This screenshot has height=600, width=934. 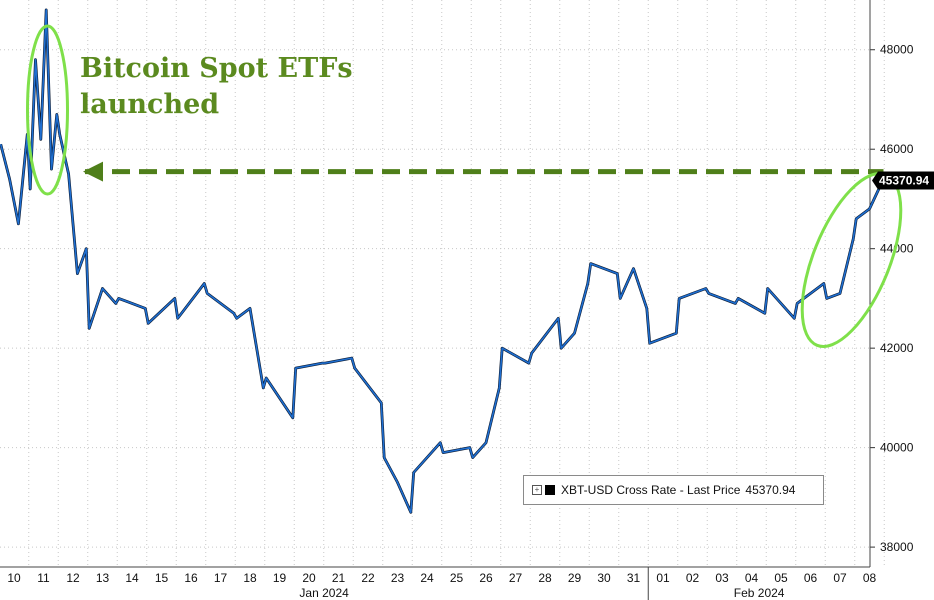 What do you see at coordinates (457, 578) in the screenshot?
I see `x-tick-label: 25` at bounding box center [457, 578].